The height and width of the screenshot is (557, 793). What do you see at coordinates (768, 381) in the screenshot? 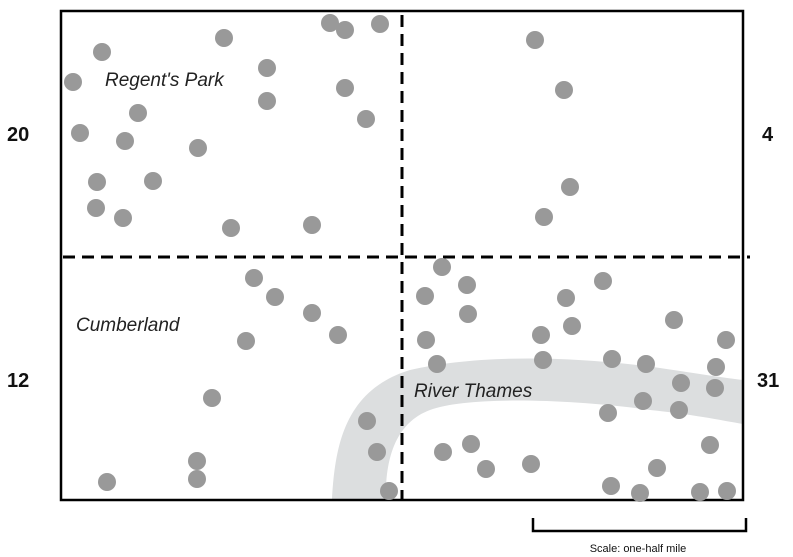
I see `count-bottom-right: 31` at bounding box center [768, 381].